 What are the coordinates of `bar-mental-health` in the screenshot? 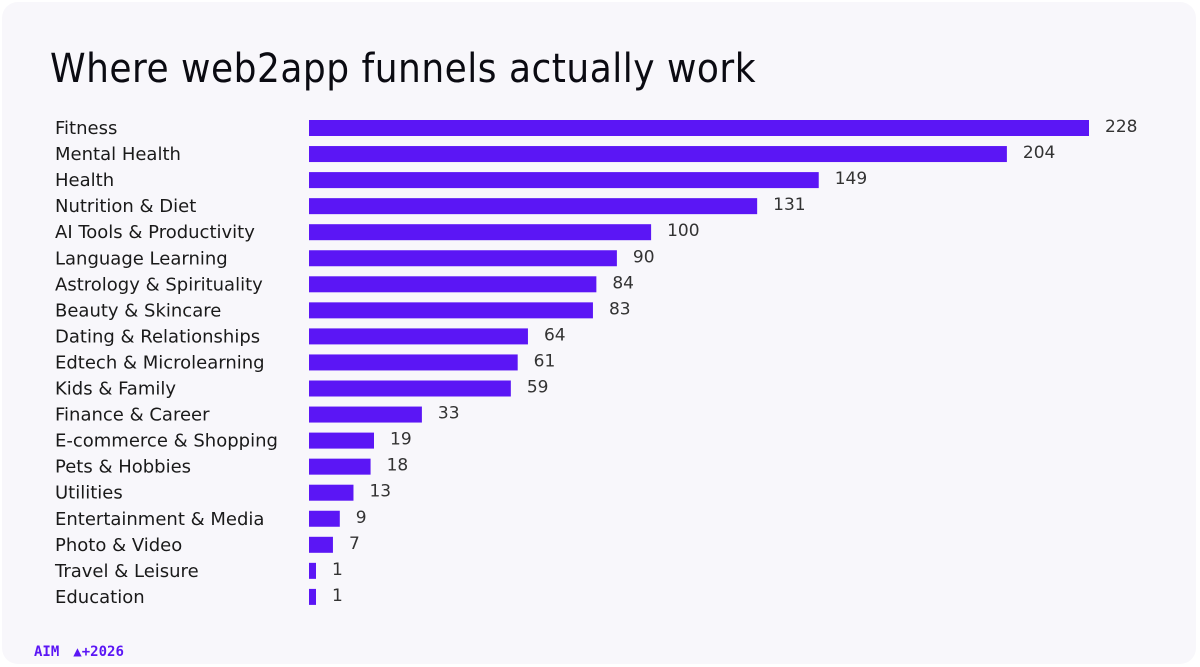 It's located at (658, 154).